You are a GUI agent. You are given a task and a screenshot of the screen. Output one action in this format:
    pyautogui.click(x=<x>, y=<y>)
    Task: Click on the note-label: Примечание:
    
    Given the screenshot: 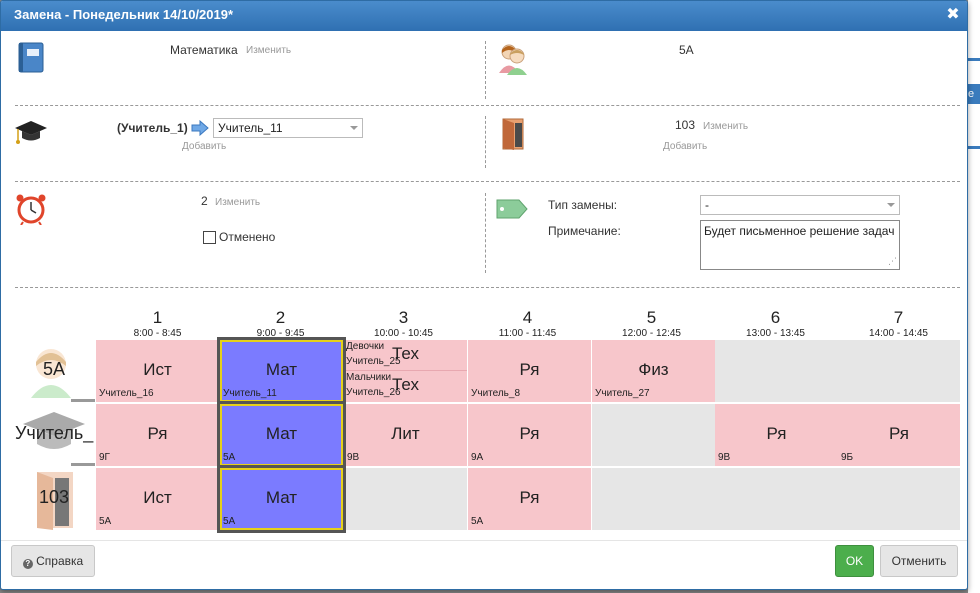 What is the action you would take?
    pyautogui.click(x=584, y=231)
    